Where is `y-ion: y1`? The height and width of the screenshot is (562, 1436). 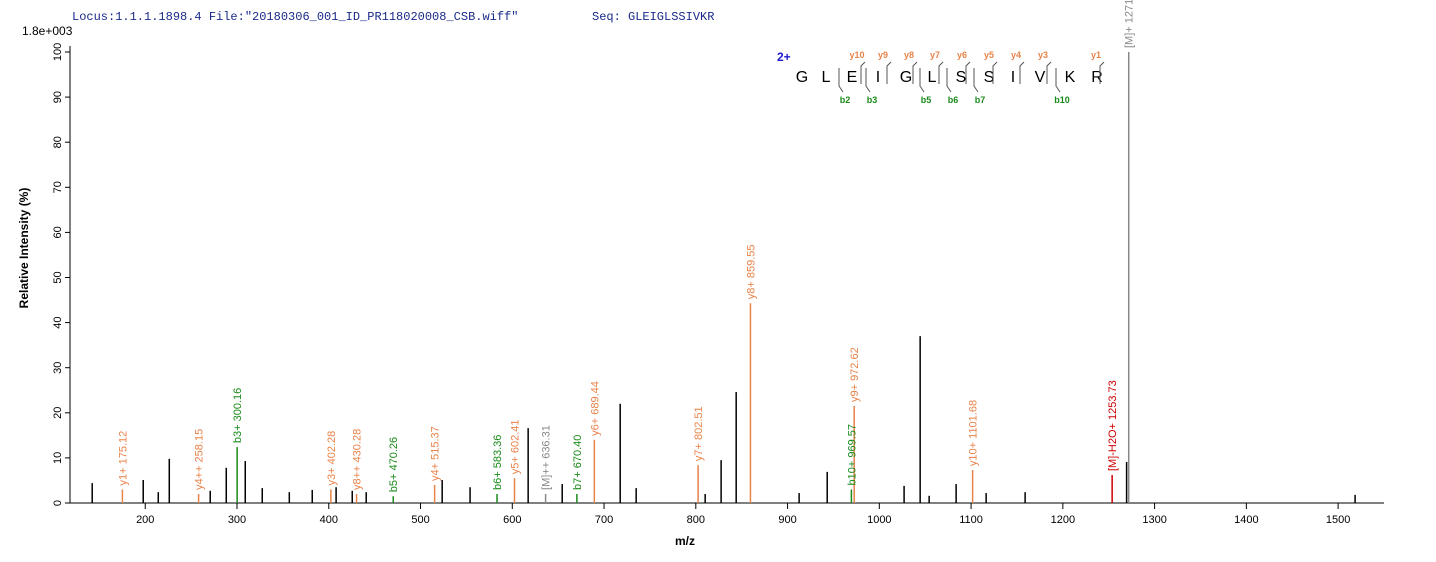 y-ion: y1 is located at coordinates (1096, 55).